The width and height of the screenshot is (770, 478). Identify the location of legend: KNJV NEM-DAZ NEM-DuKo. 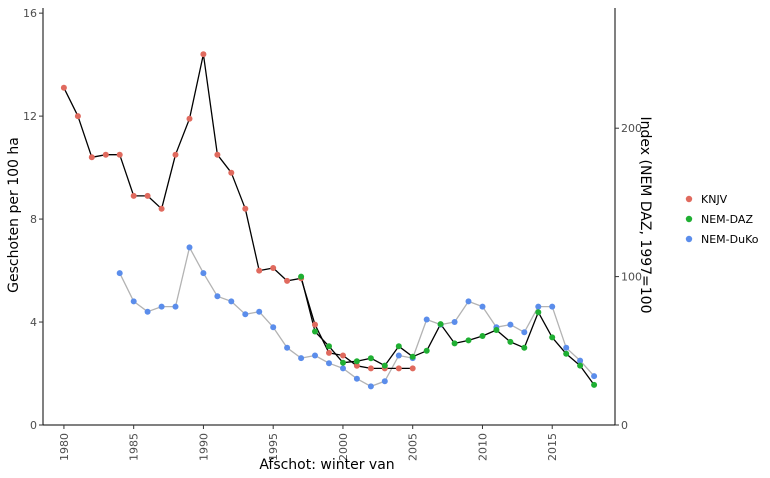
(722, 219).